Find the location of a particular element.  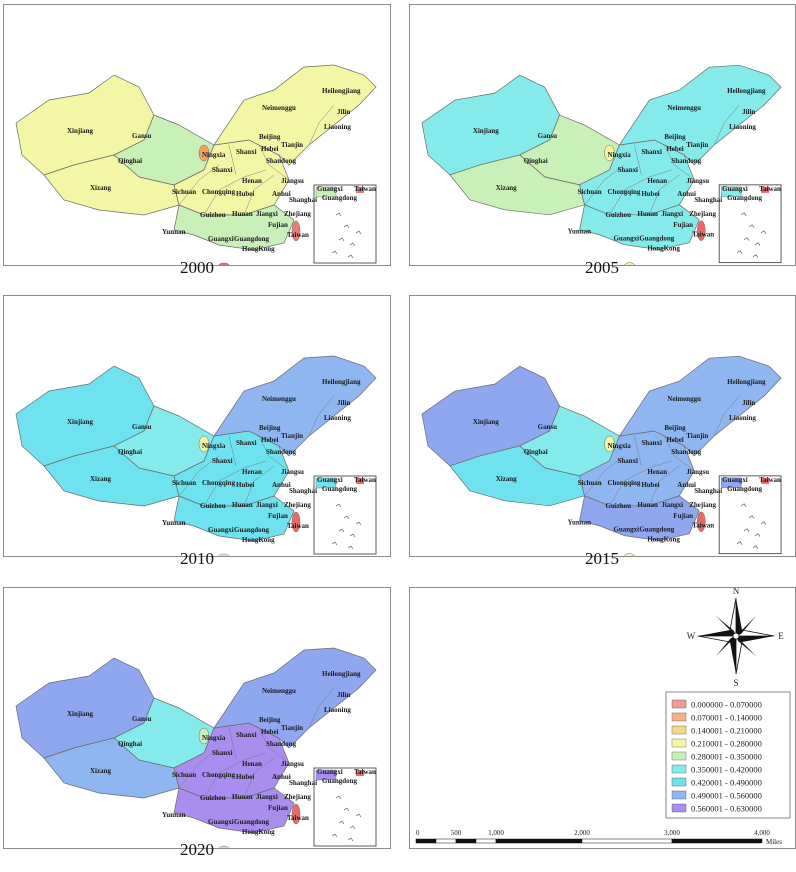

scale-tick-label: 1,000 is located at coordinates (496, 833).